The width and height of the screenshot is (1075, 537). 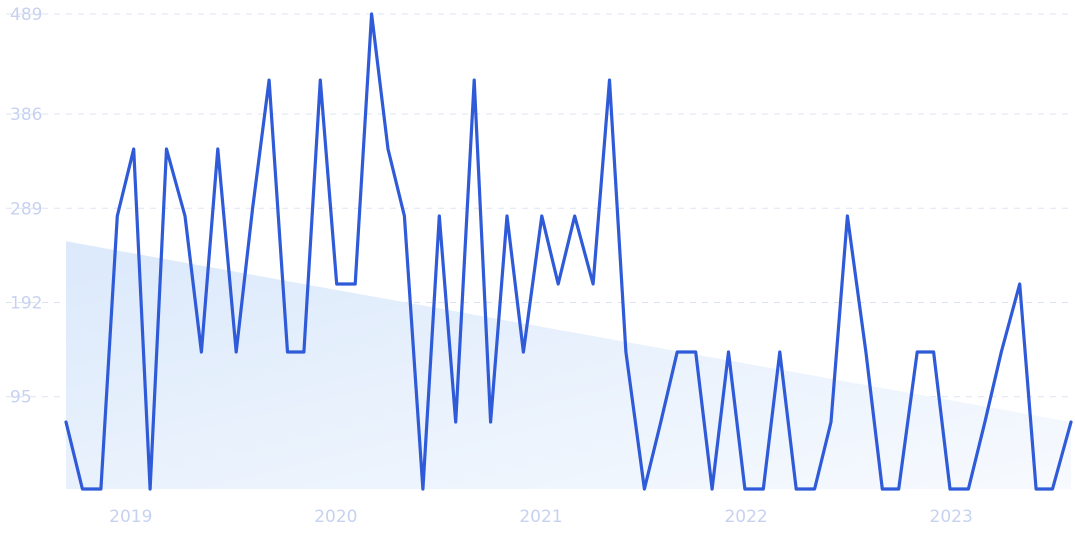 I want to click on x-tick-label: 2021, so click(x=540, y=517).